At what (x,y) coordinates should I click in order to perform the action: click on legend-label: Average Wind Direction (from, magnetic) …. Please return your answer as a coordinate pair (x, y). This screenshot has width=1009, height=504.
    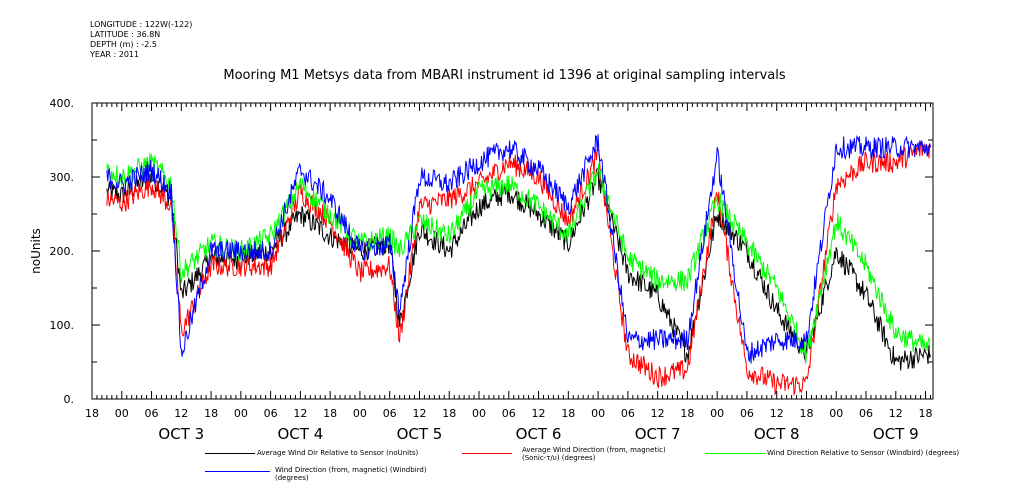
    Looking at the image, I should click on (594, 454).